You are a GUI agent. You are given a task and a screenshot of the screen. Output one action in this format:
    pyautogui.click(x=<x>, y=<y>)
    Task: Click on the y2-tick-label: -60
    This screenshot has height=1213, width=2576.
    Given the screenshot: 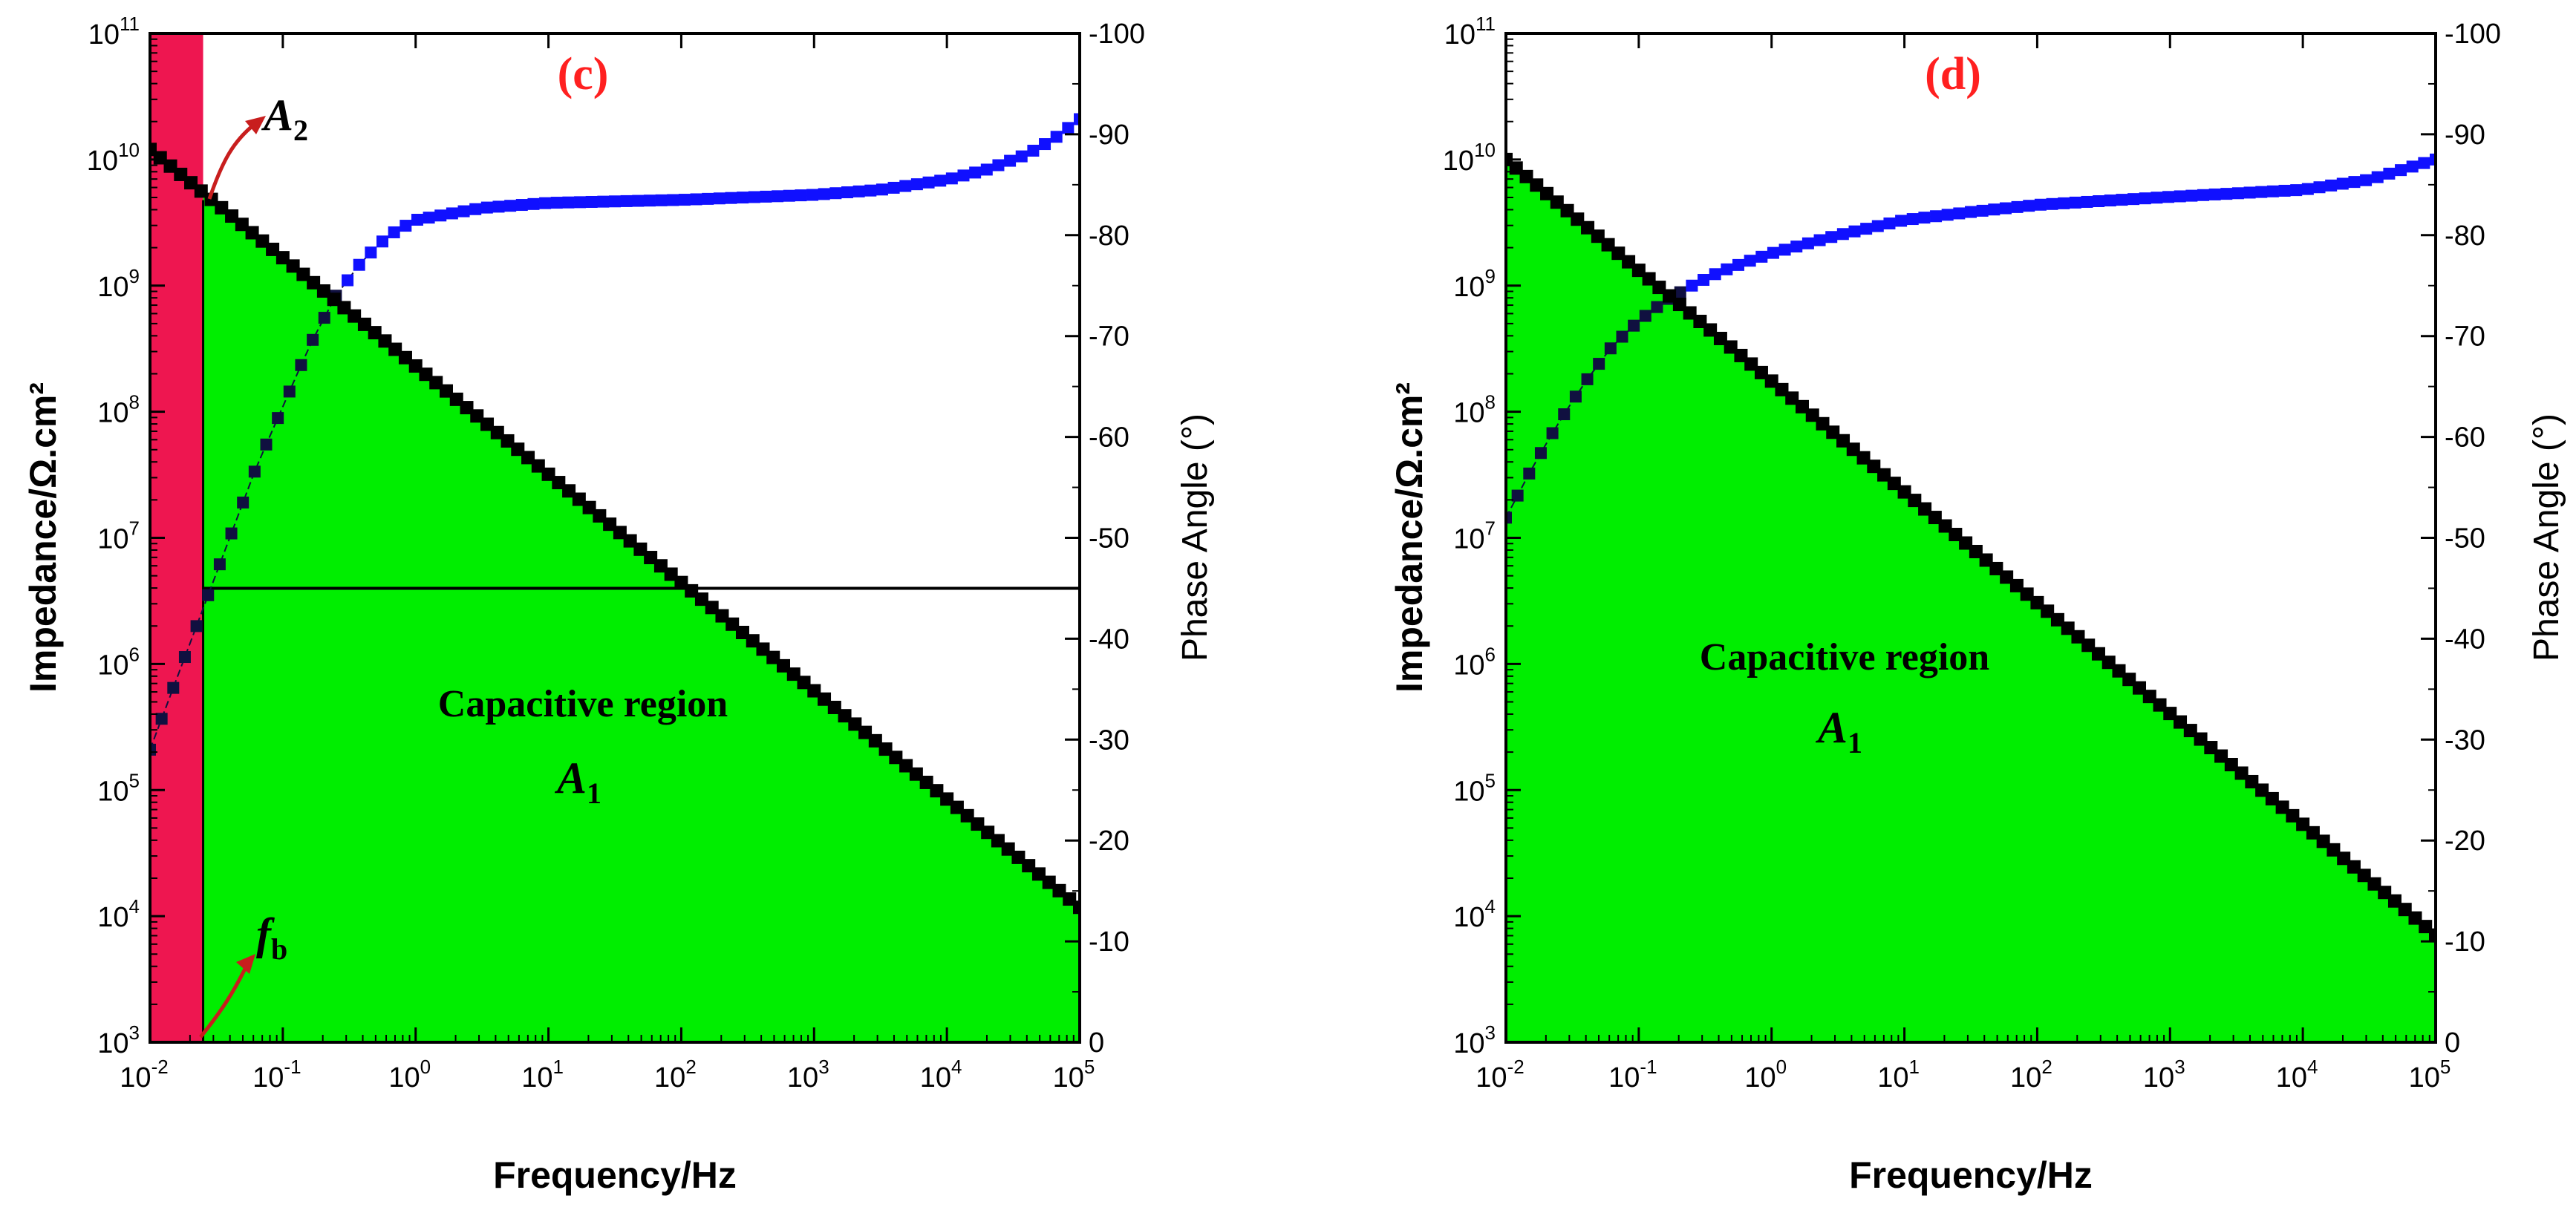 What is the action you would take?
    pyautogui.click(x=2465, y=438)
    